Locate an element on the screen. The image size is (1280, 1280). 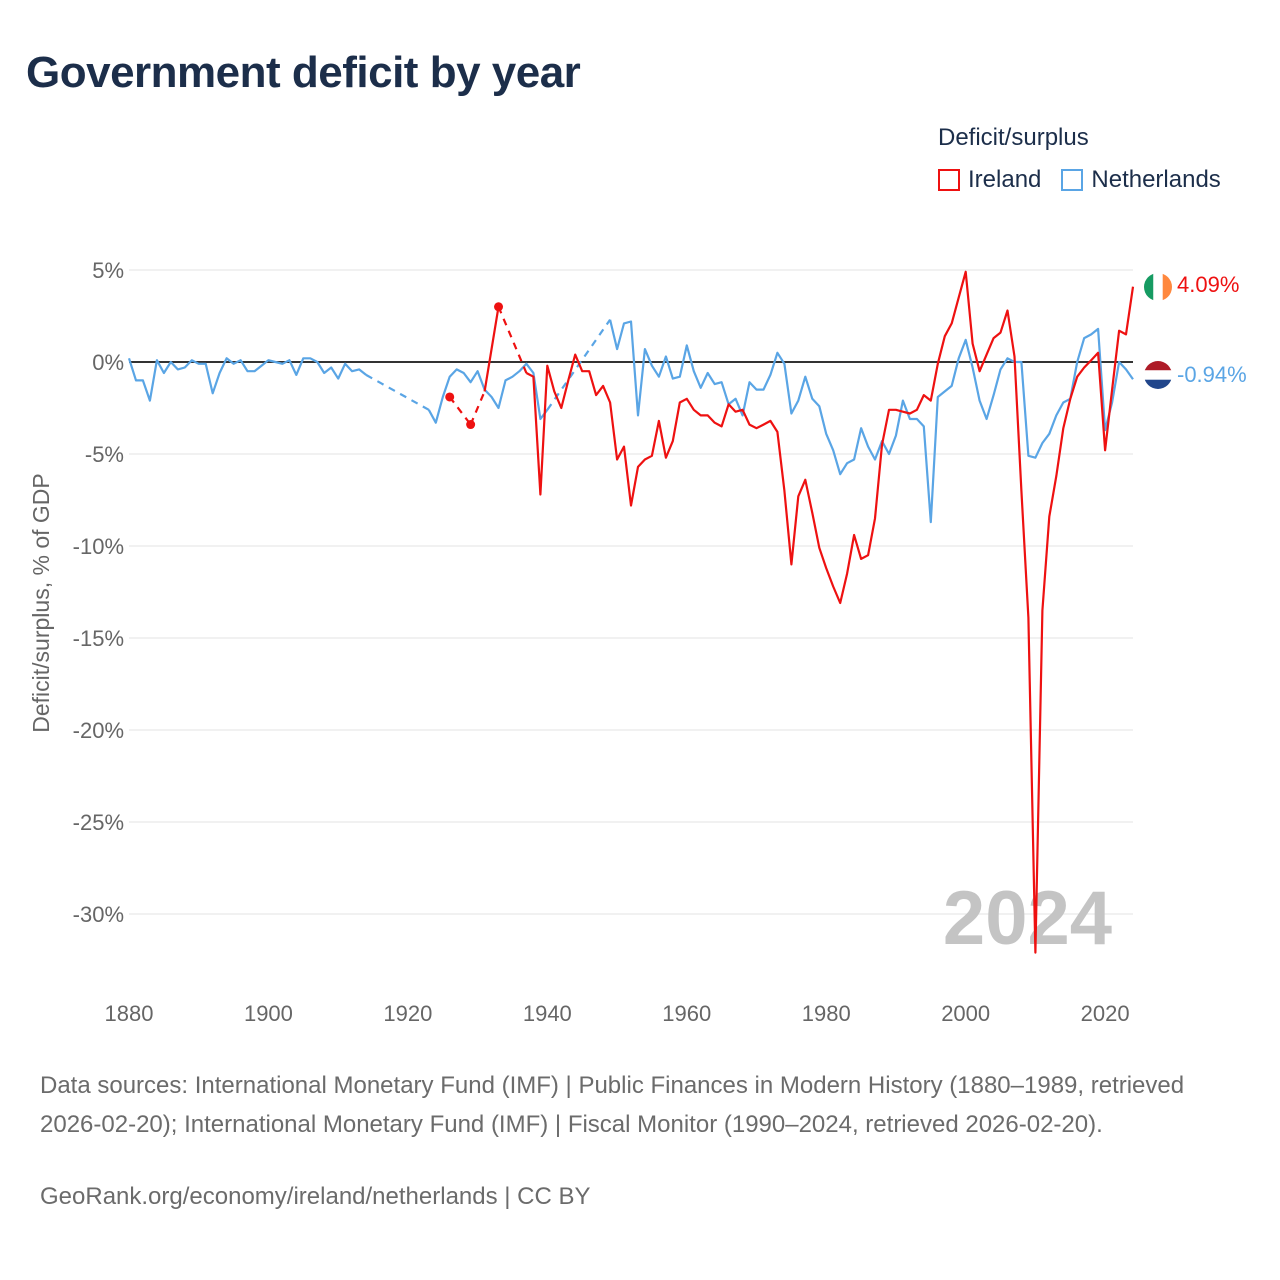
legend-label-netherlands: Netherlands is located at coordinates (1156, 179).